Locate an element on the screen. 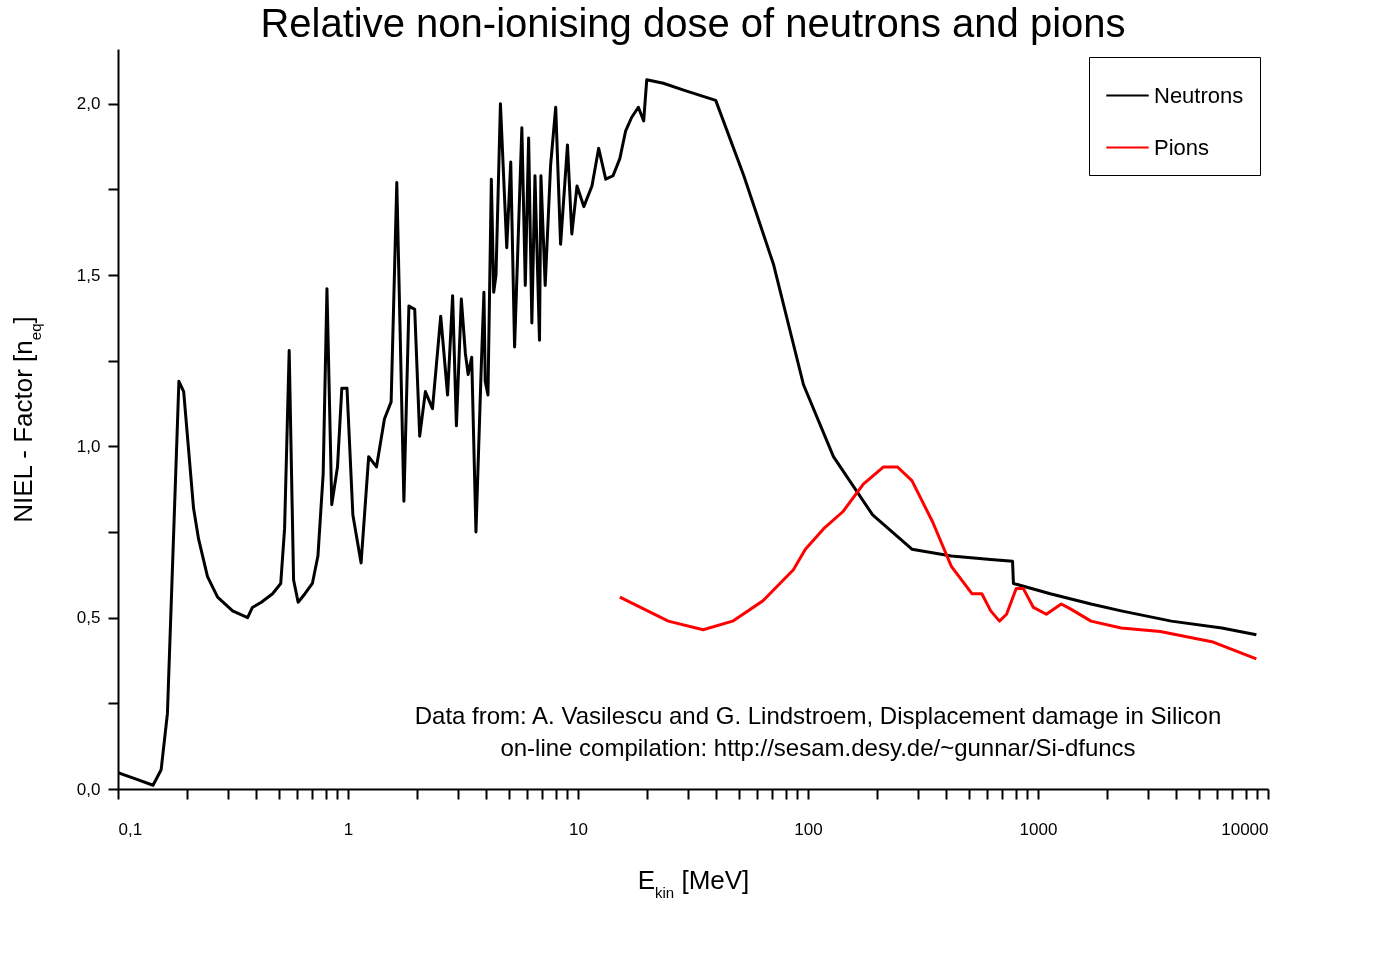 The width and height of the screenshot is (1377, 964). y-tick-label: 1,0 is located at coordinates (88, 446).